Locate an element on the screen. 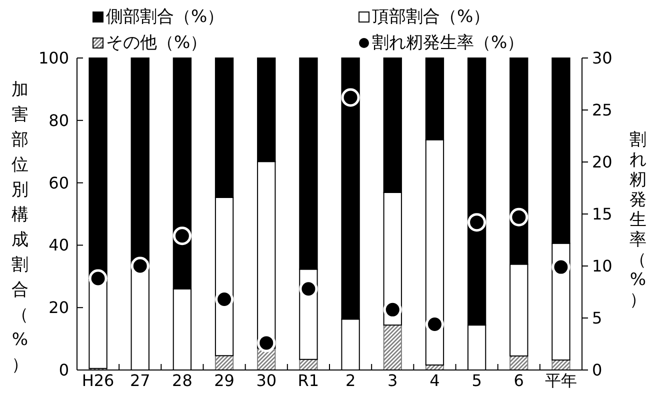 This screenshot has width=655, height=409. text: 割れ籾発生率（%） is located at coordinates (638, 220).